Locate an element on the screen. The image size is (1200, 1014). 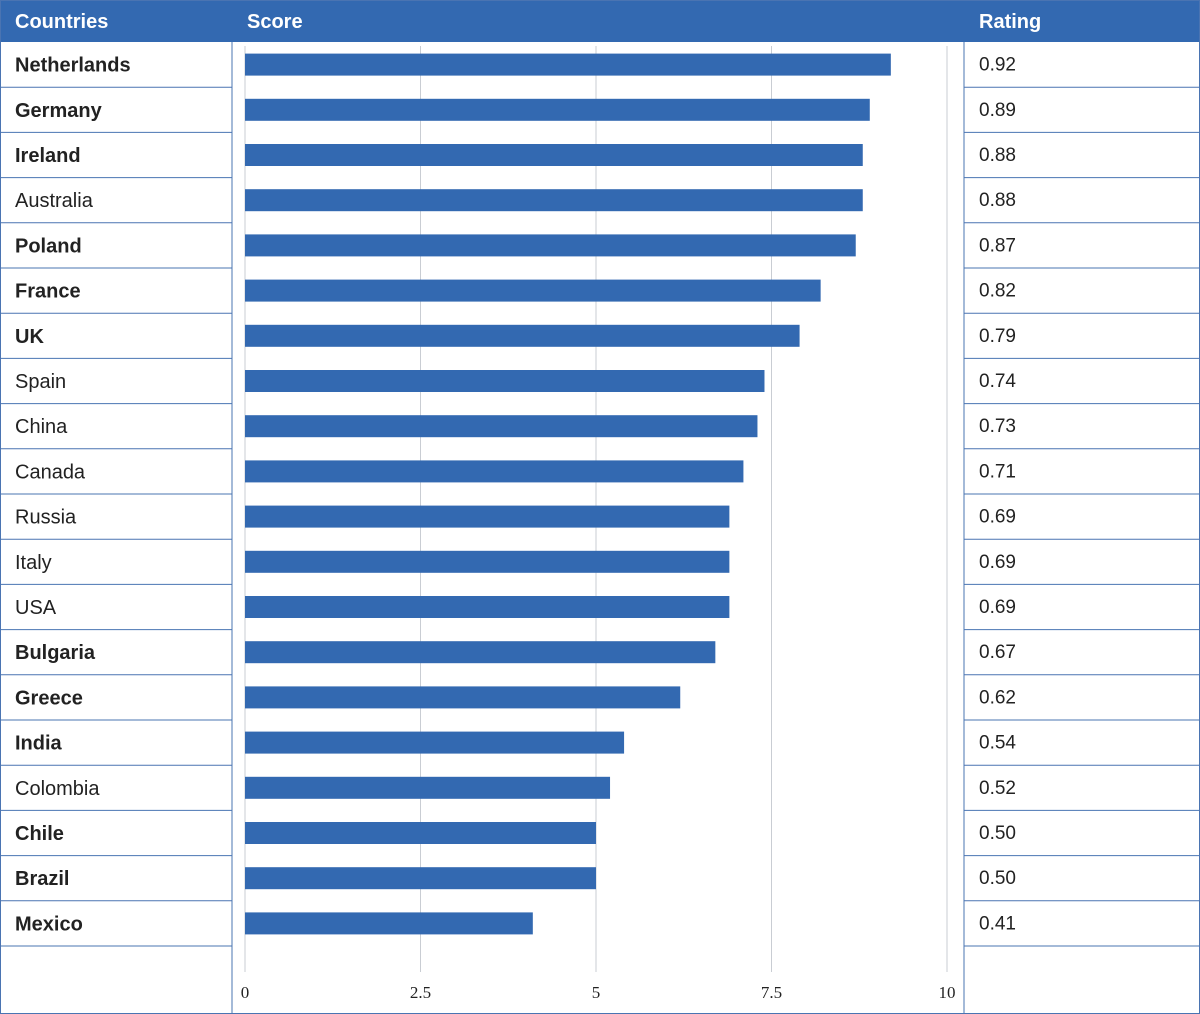
country-label: Chile is located at coordinates (39, 834).